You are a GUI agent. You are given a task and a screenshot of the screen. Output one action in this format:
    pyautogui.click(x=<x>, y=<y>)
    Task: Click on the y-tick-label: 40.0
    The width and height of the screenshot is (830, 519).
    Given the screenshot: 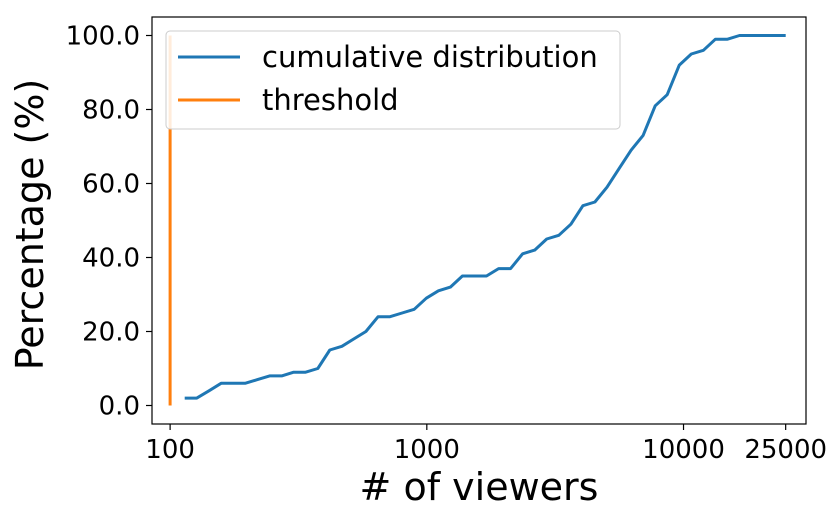 What is the action you would take?
    pyautogui.click(x=111, y=259)
    